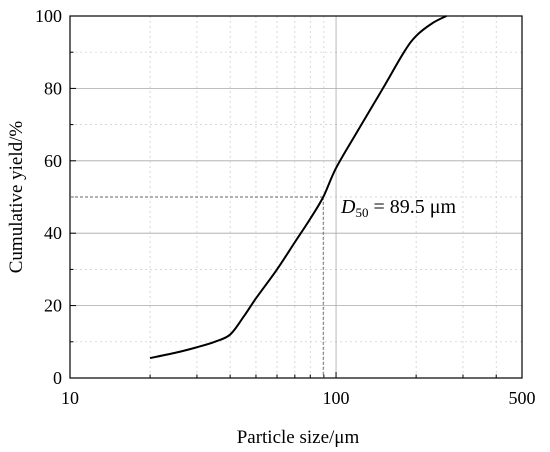 This screenshot has width=550, height=452. Describe the element at coordinates (336, 398) in the screenshot. I see `x-tick-label: 100` at that location.